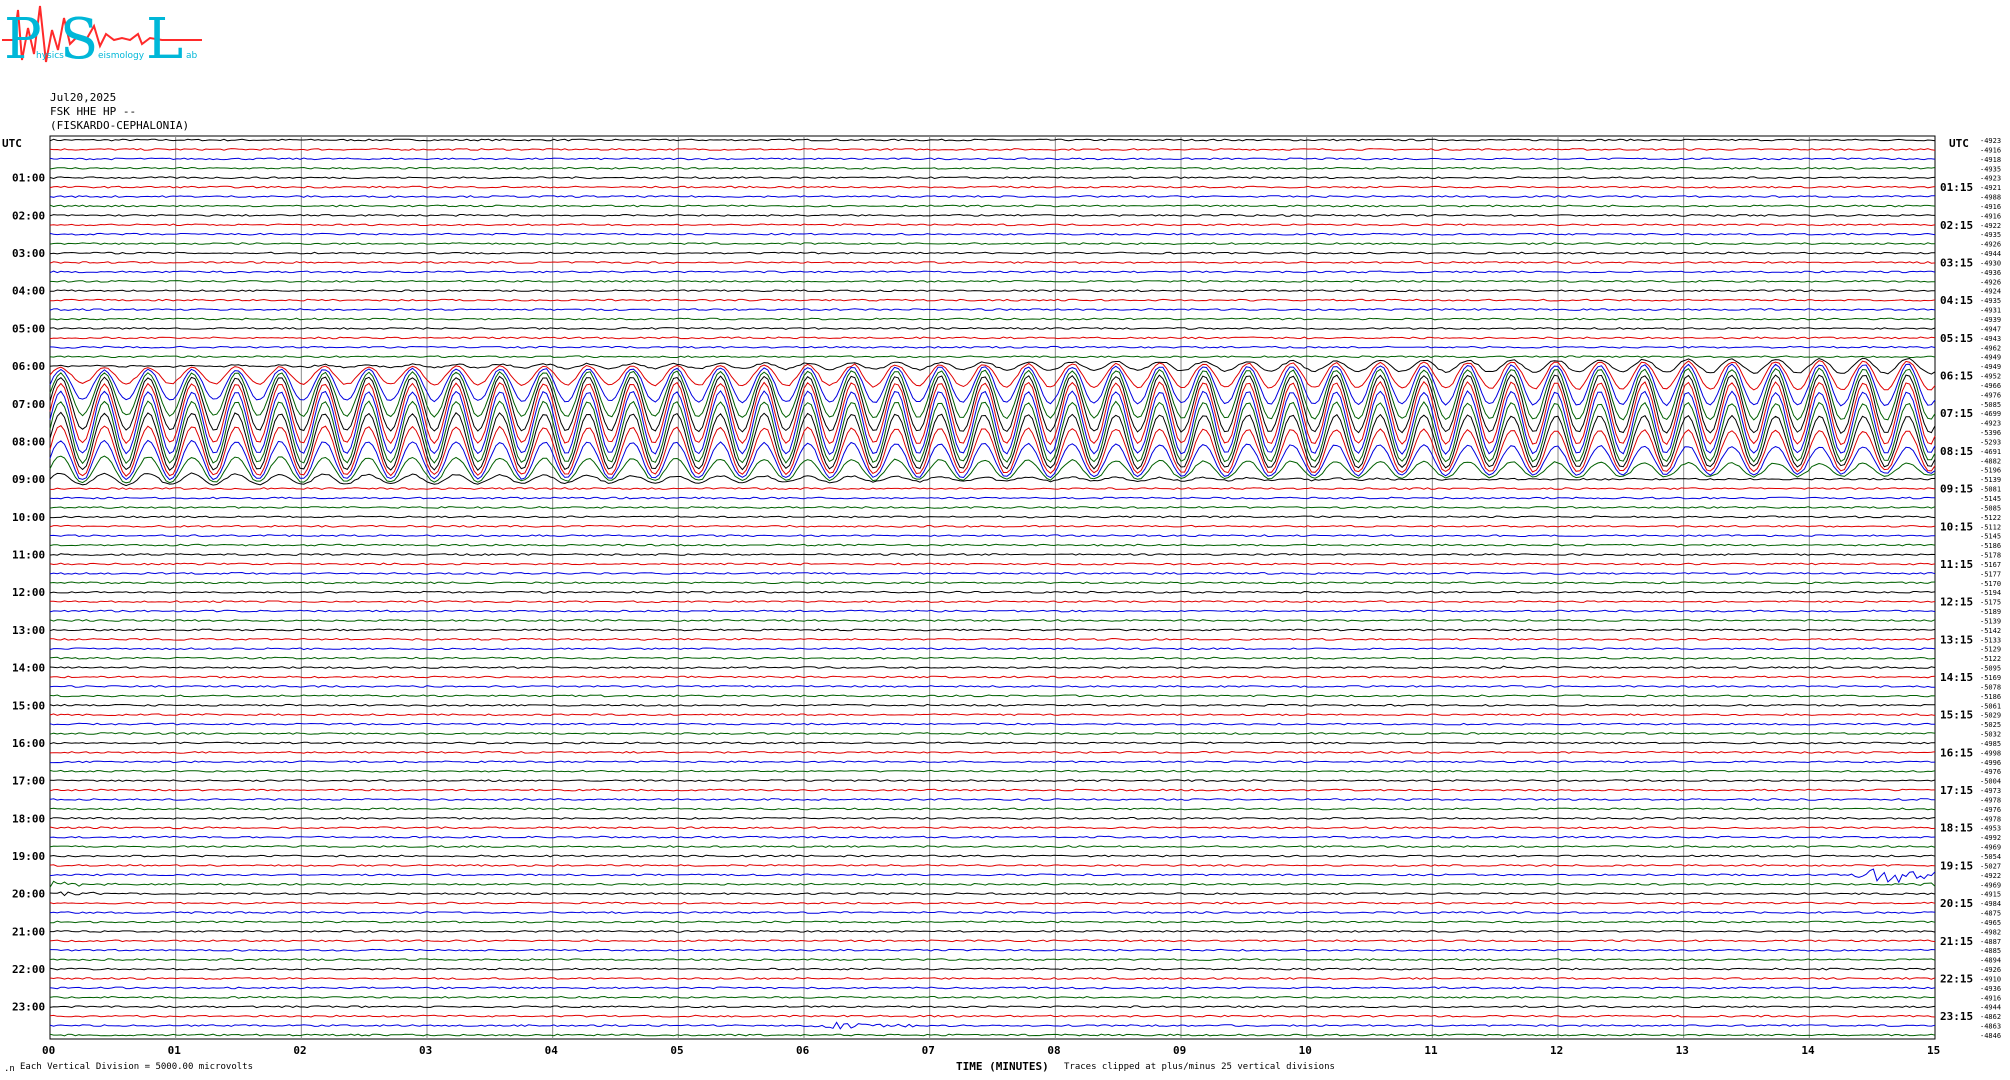 The width and height of the screenshot is (2010, 1080). Describe the element at coordinates (48, 1050) in the screenshot. I see `x-tick-label: 00` at that location.